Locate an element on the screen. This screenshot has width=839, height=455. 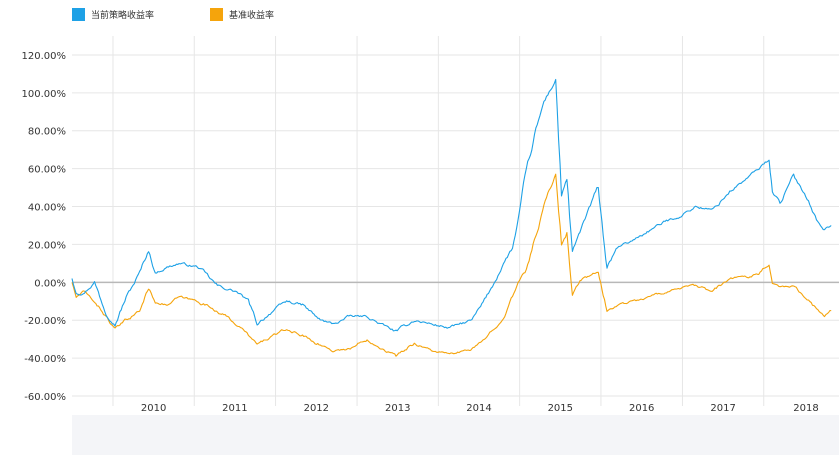
x-tick-label: 2016 is located at coordinates (641, 408).